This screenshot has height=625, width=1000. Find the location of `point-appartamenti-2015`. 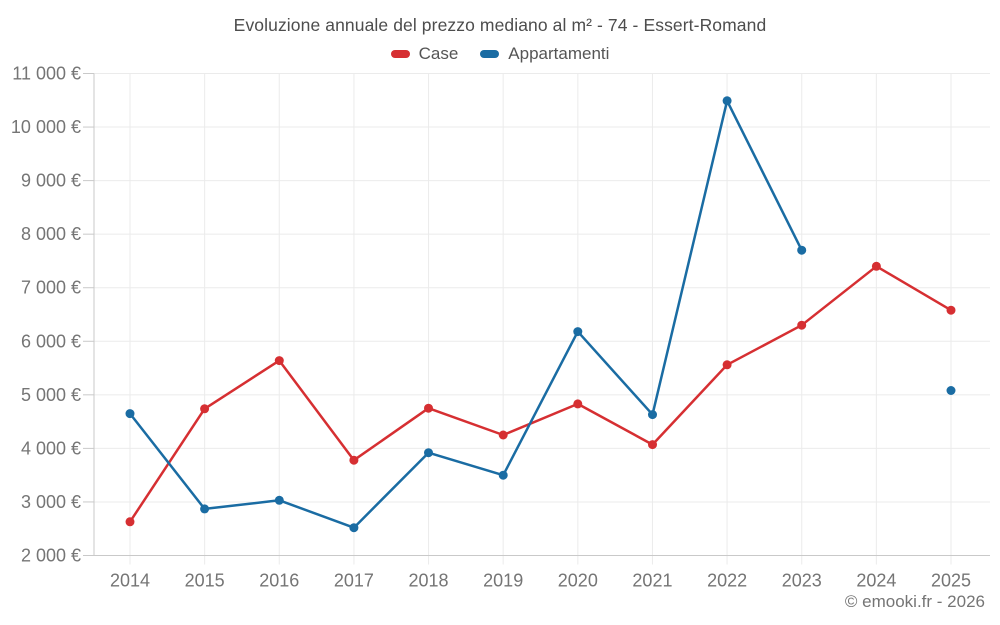

point-appartamenti-2015 is located at coordinates (205, 509).